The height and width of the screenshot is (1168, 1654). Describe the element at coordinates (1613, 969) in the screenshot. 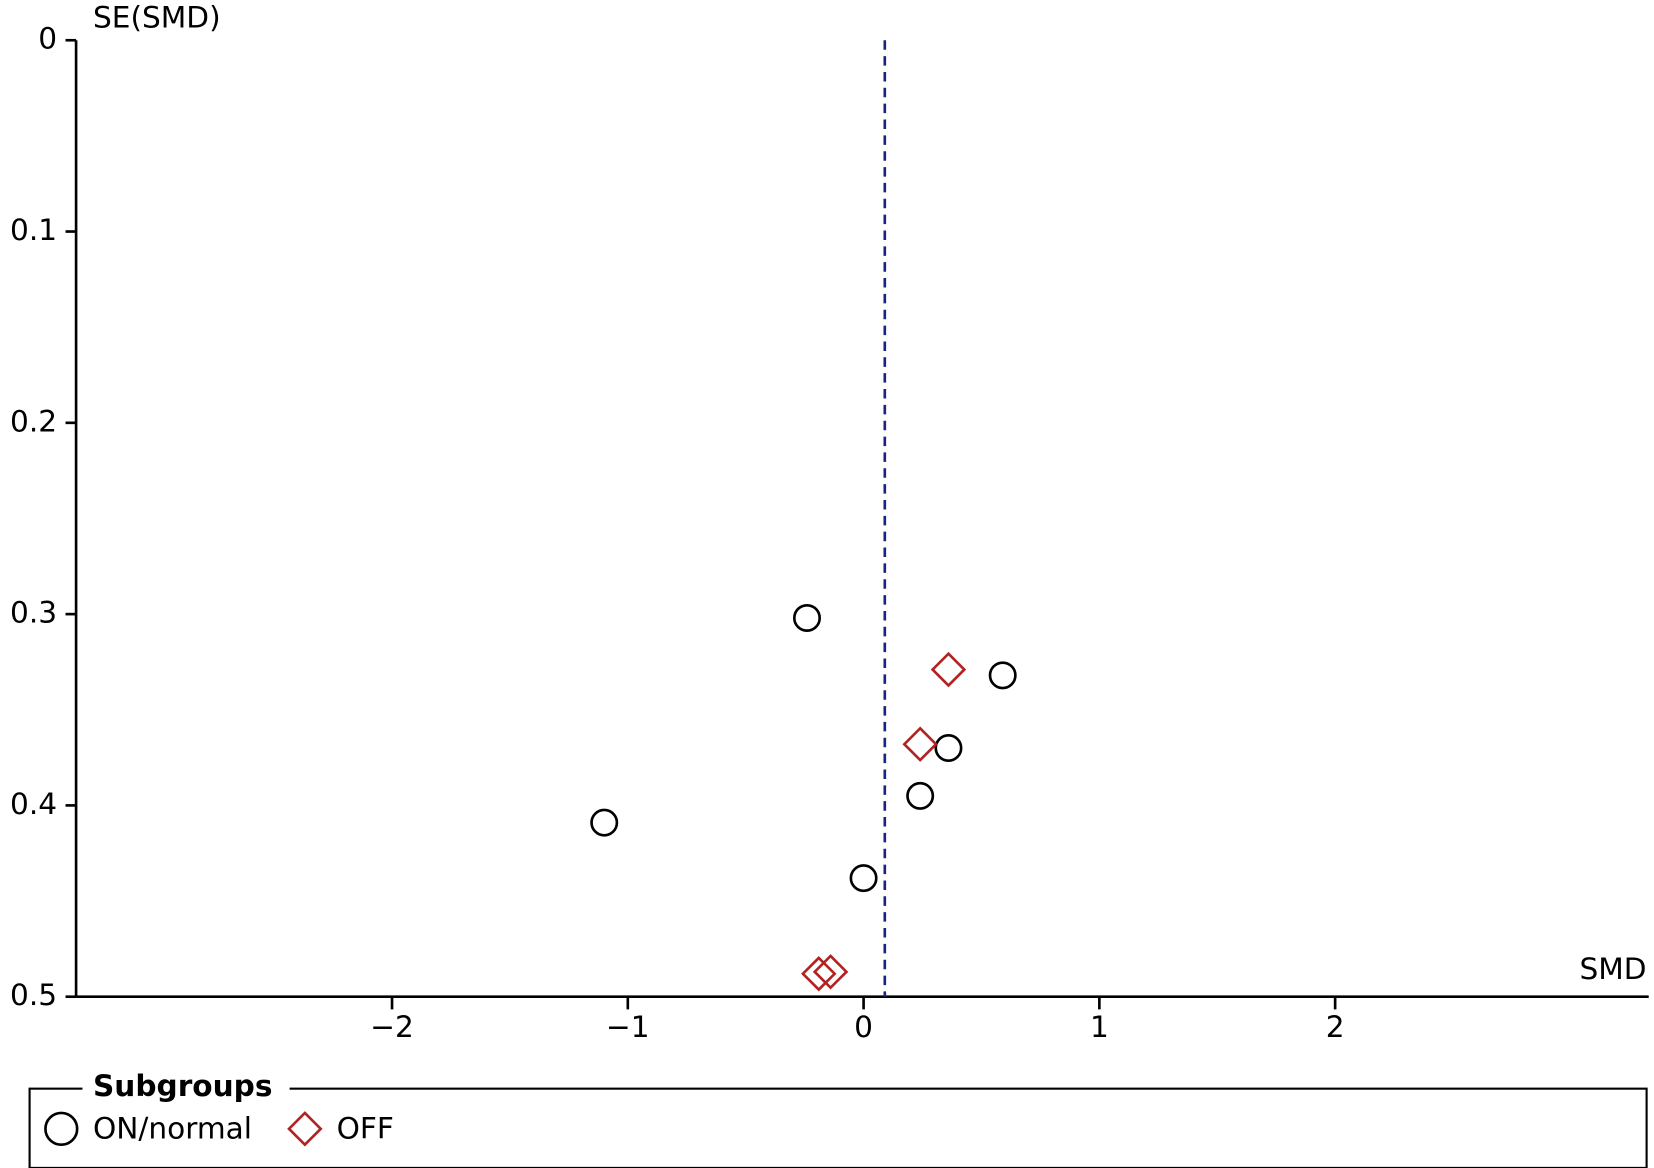

I see `x-axis-label: SMD` at that location.